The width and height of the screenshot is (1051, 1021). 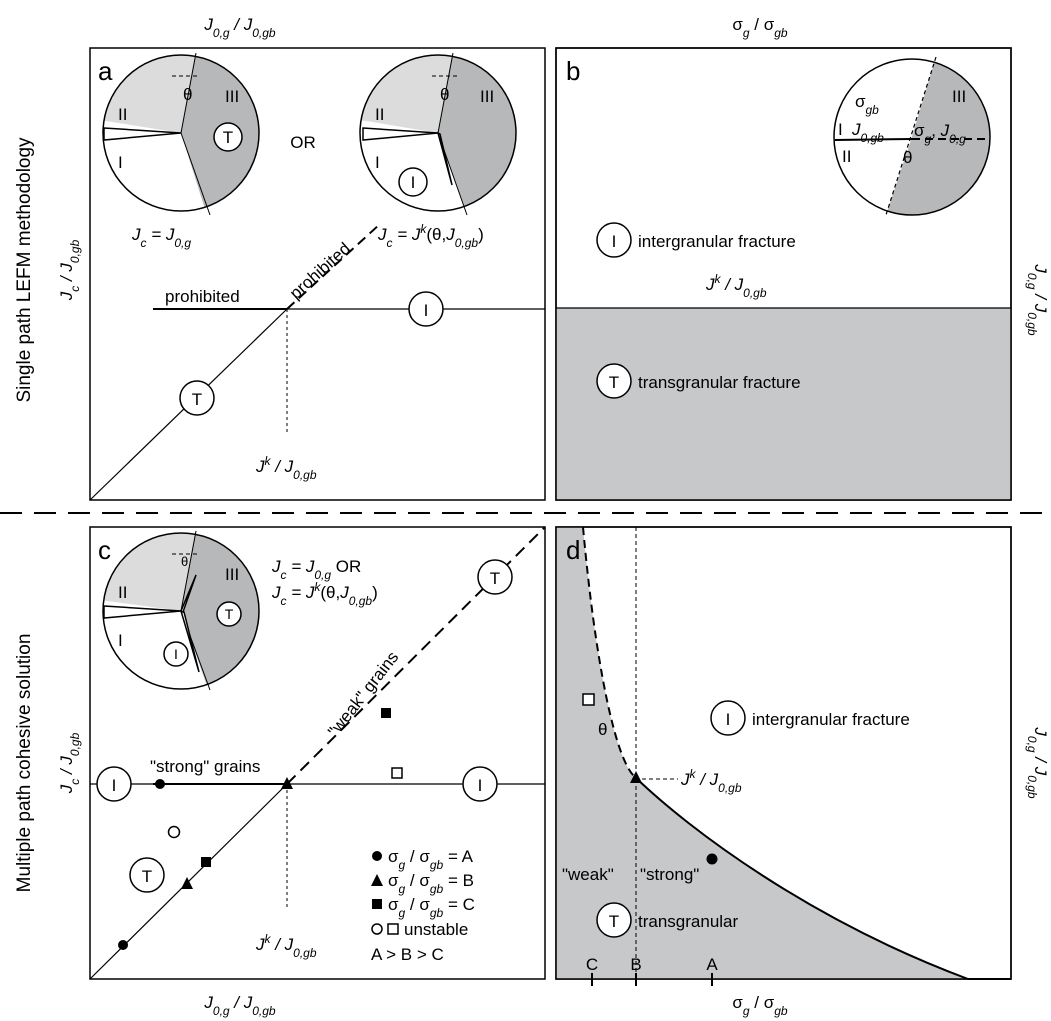 I want to click on panel-c-y-axis-label: Jc / J0,gb, so click(x=69, y=763).